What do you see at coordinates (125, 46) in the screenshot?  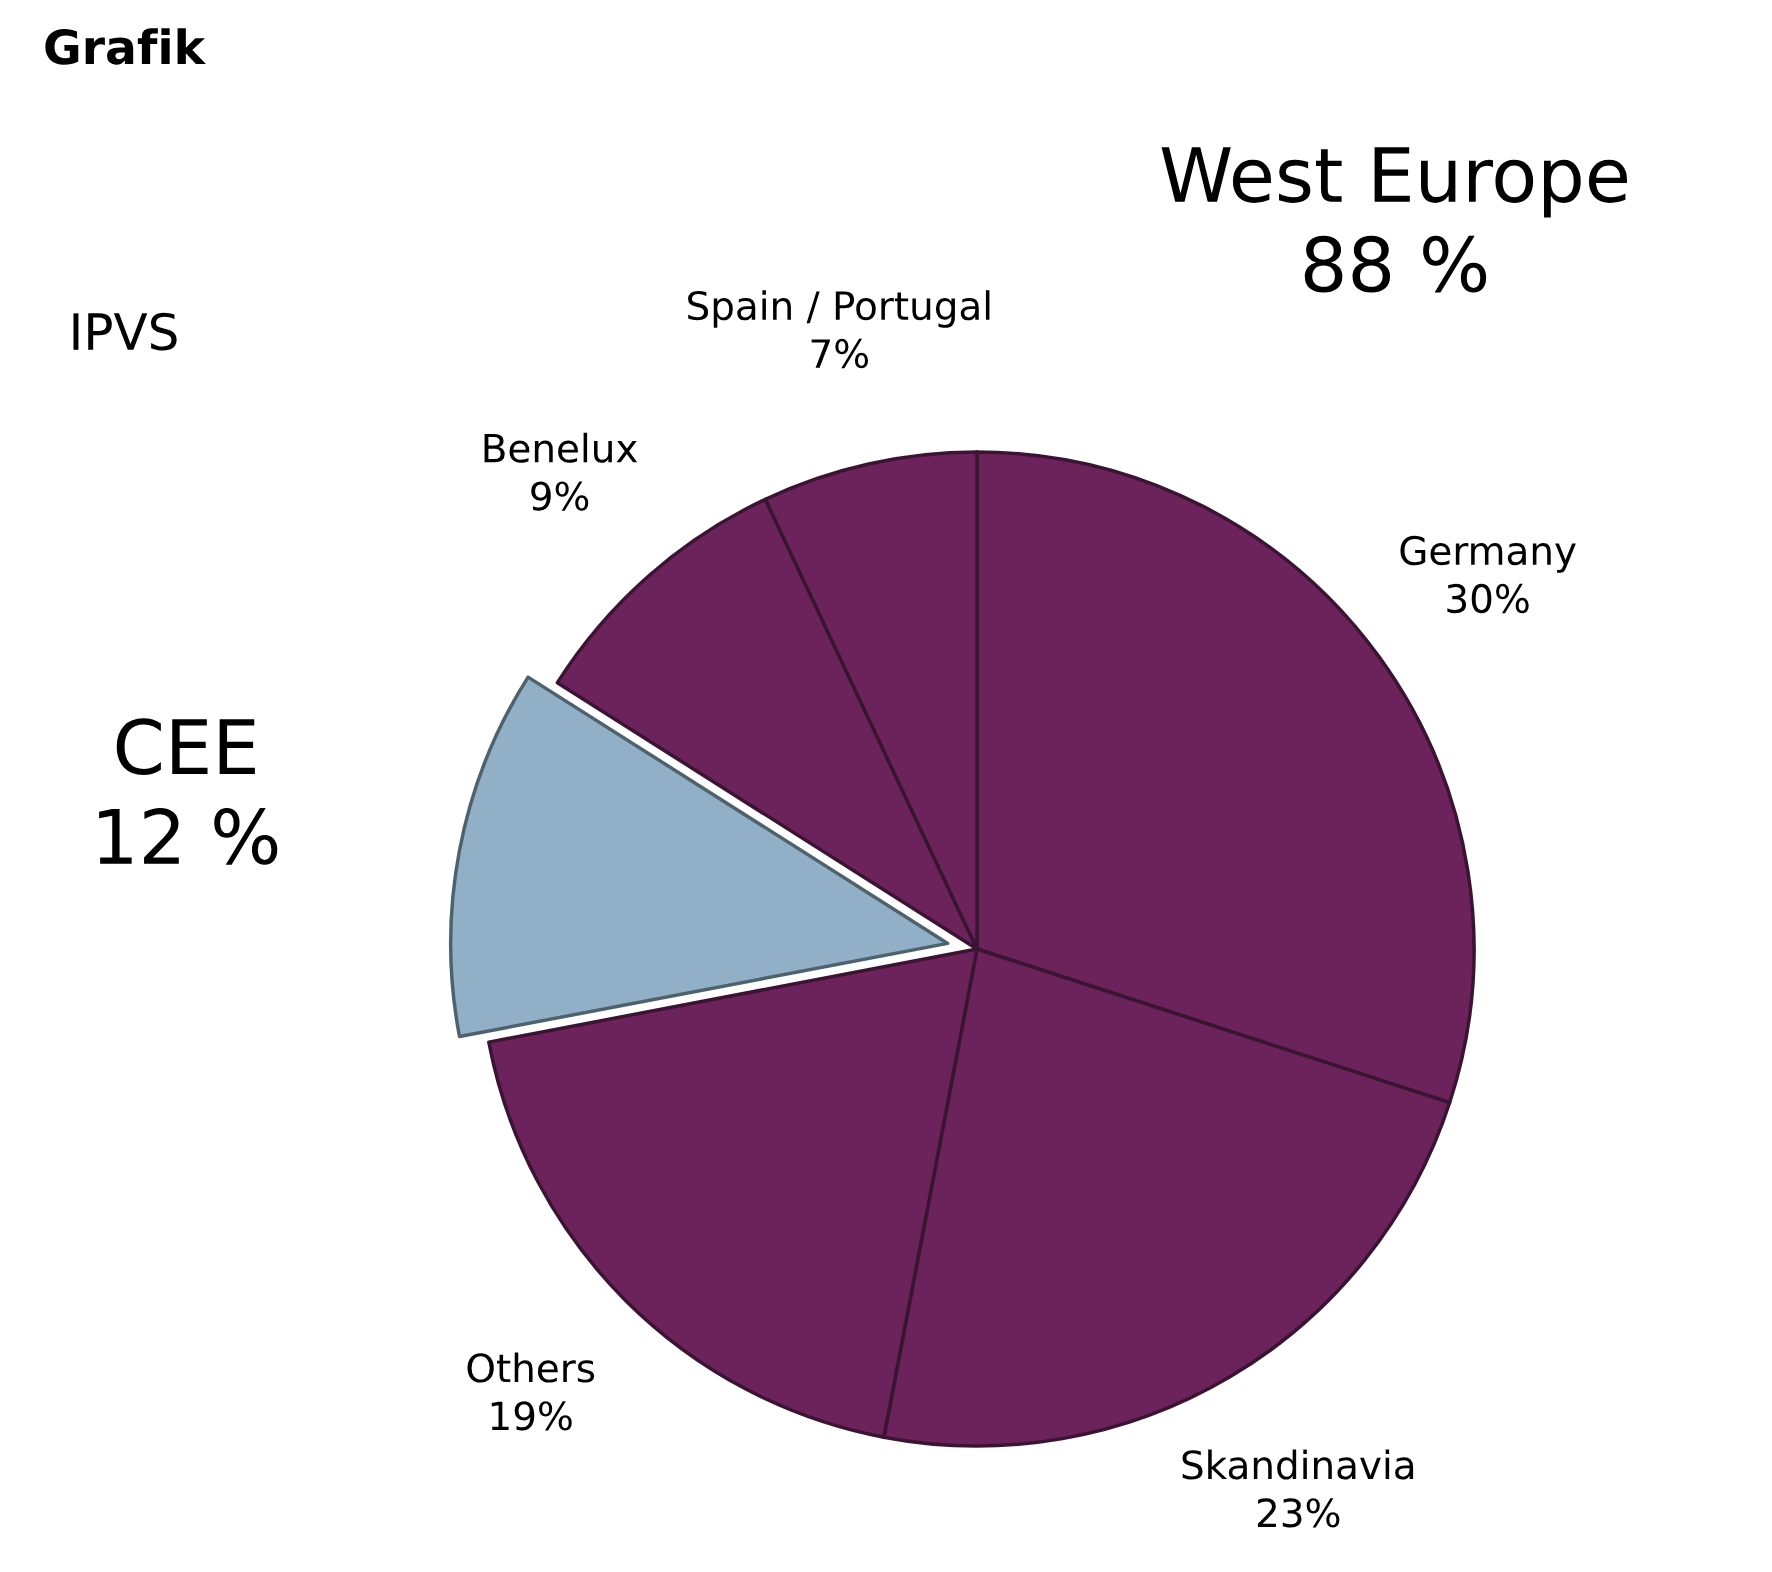 I see `text: Grafik` at bounding box center [125, 46].